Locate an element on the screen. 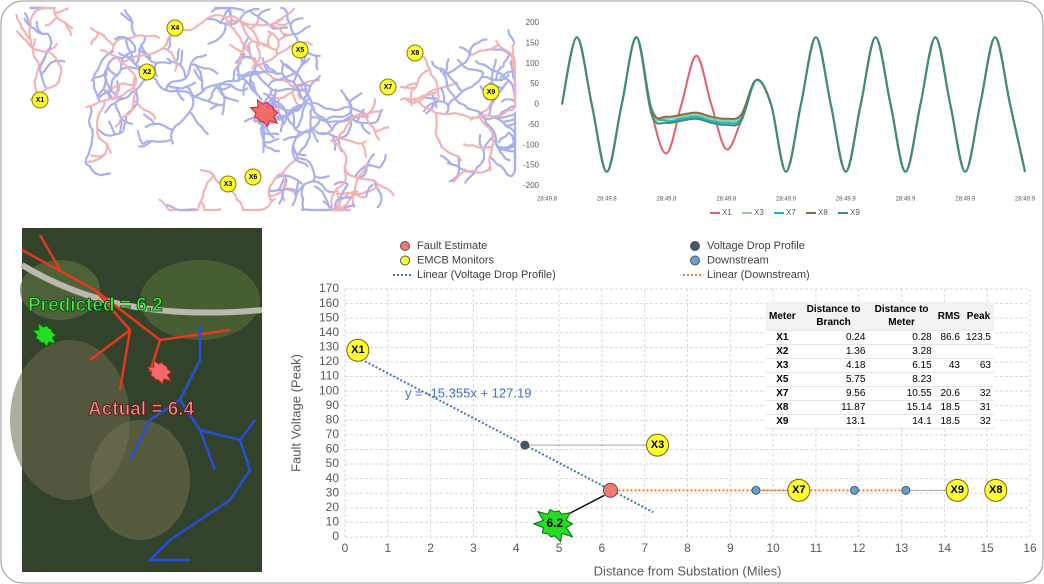 The height and width of the screenshot is (584, 1044). y-tick-label: 20 is located at coordinates (333, 507).